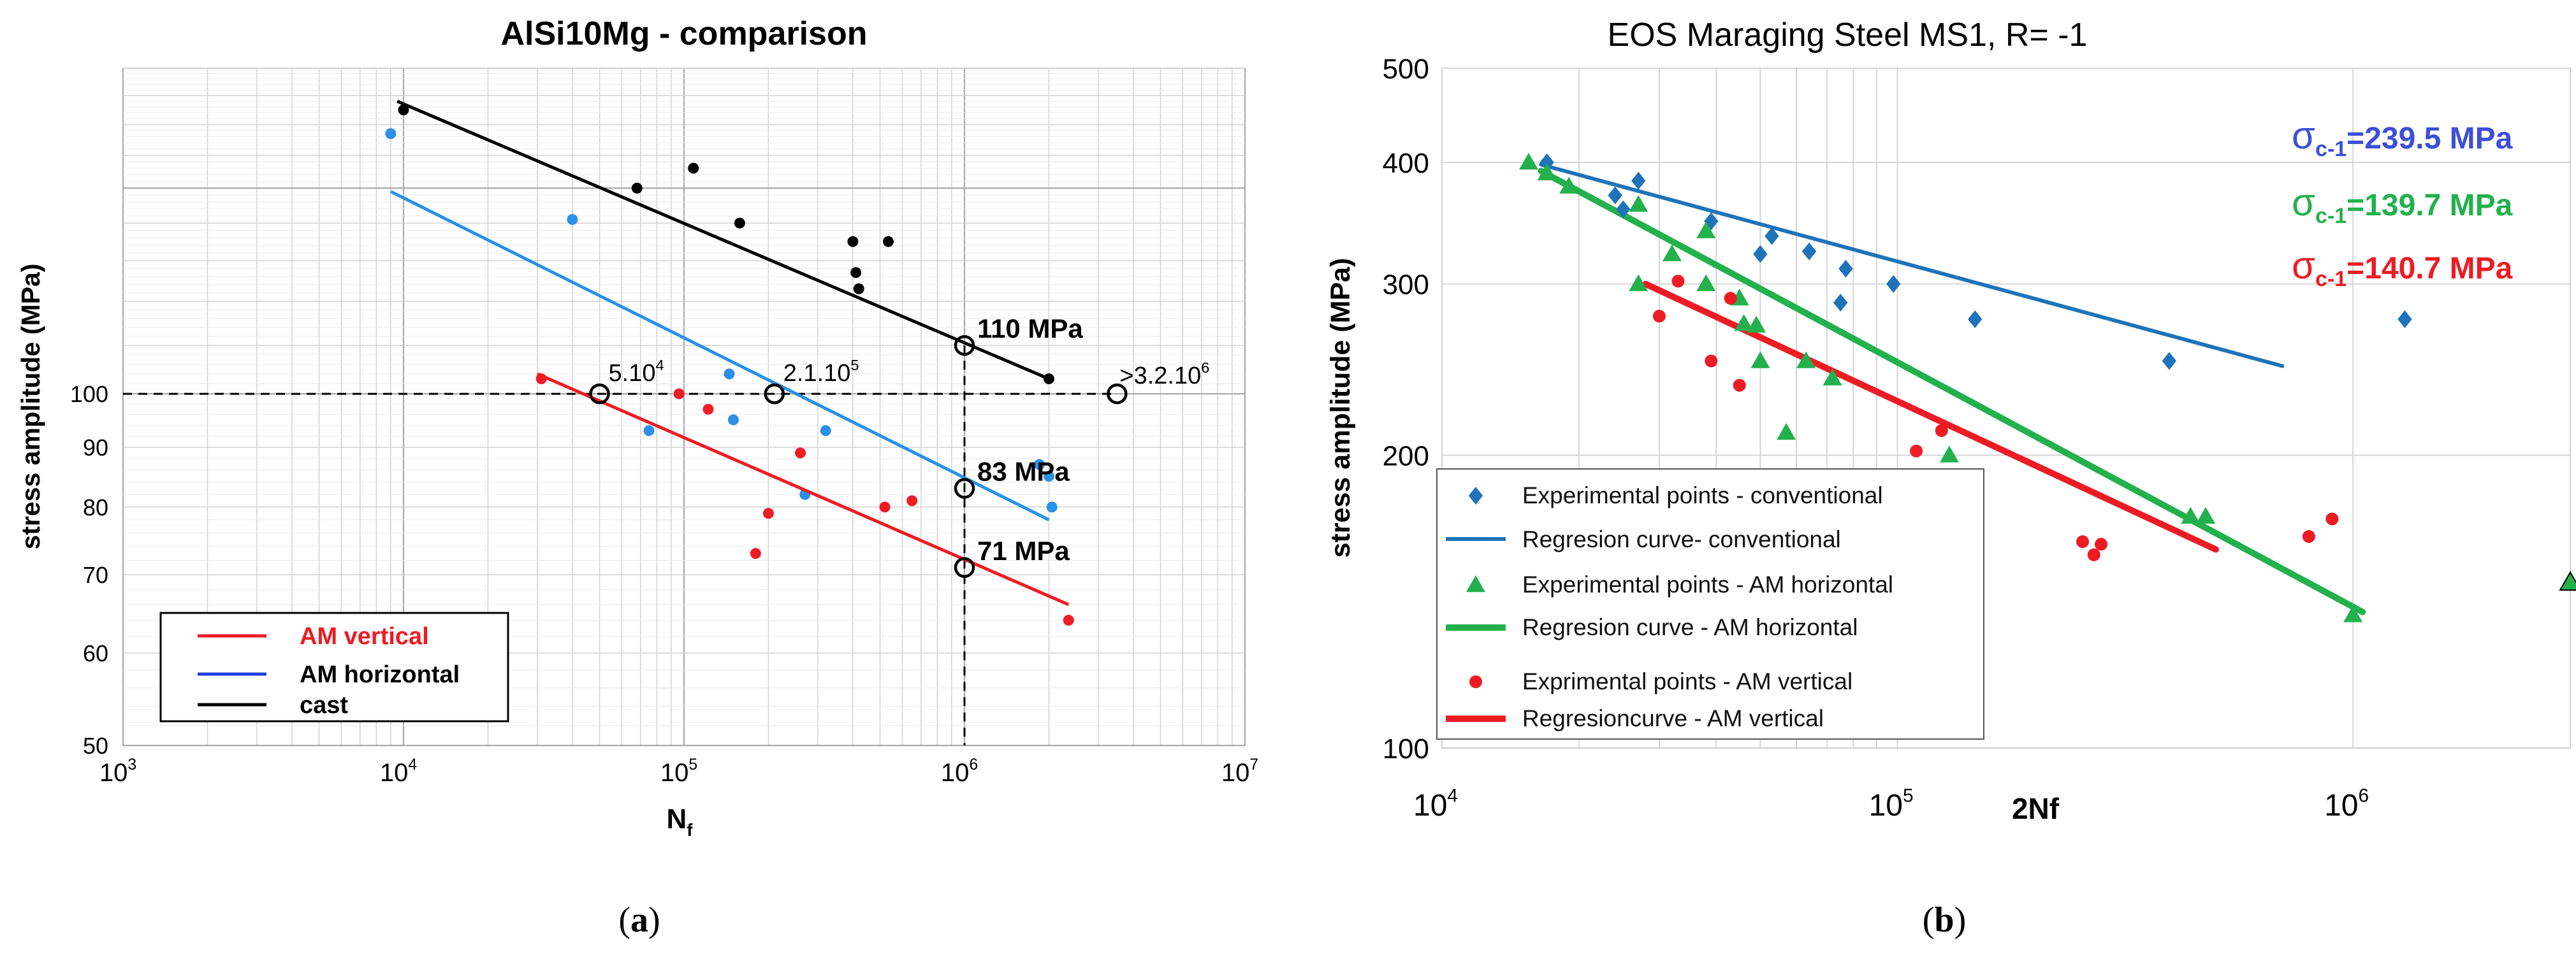  Describe the element at coordinates (2331, 279) in the screenshot. I see `sigma-sub-am-vertical: c-1` at that location.